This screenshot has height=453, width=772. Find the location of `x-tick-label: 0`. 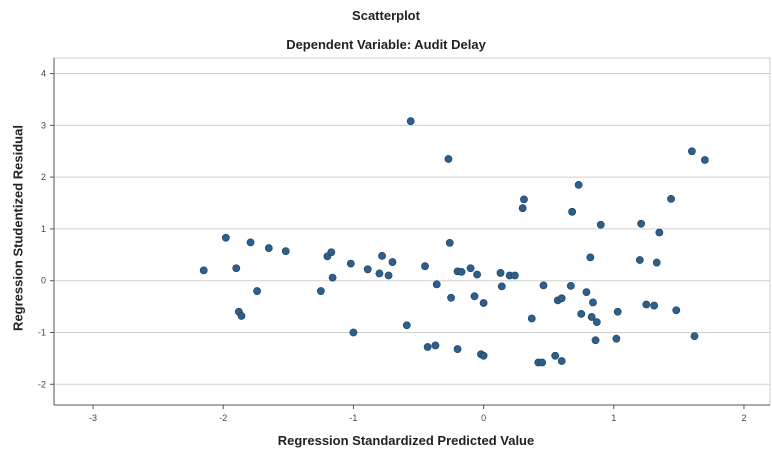

x-tick-label: 0 is located at coordinates (483, 418).